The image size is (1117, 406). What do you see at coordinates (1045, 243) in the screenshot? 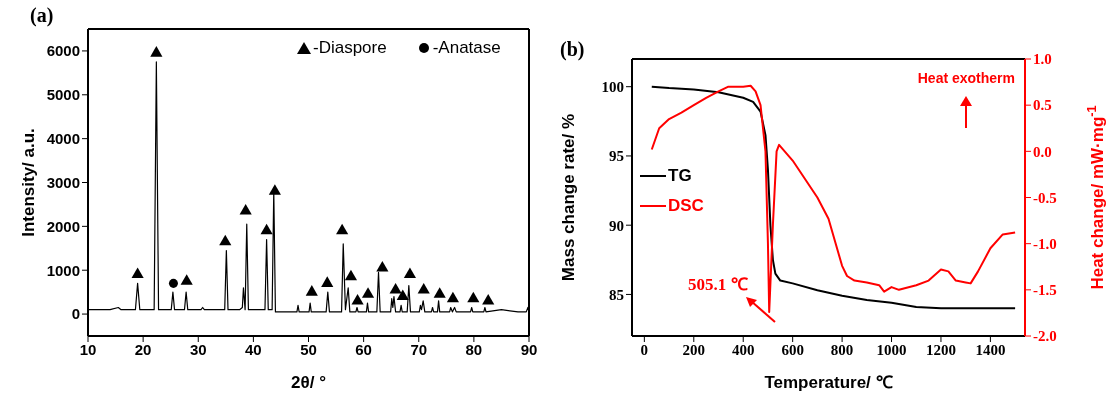
I see `y2-tick-label: -1.0` at bounding box center [1045, 243].